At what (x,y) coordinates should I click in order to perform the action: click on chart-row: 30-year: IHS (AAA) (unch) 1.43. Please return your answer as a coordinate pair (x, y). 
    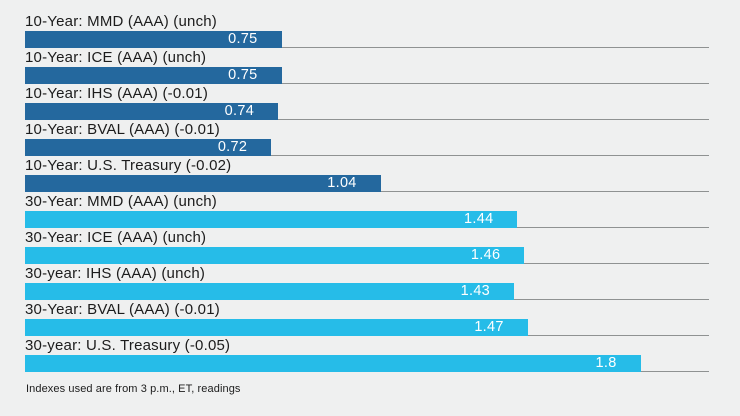
    Looking at the image, I should click on (367, 283).